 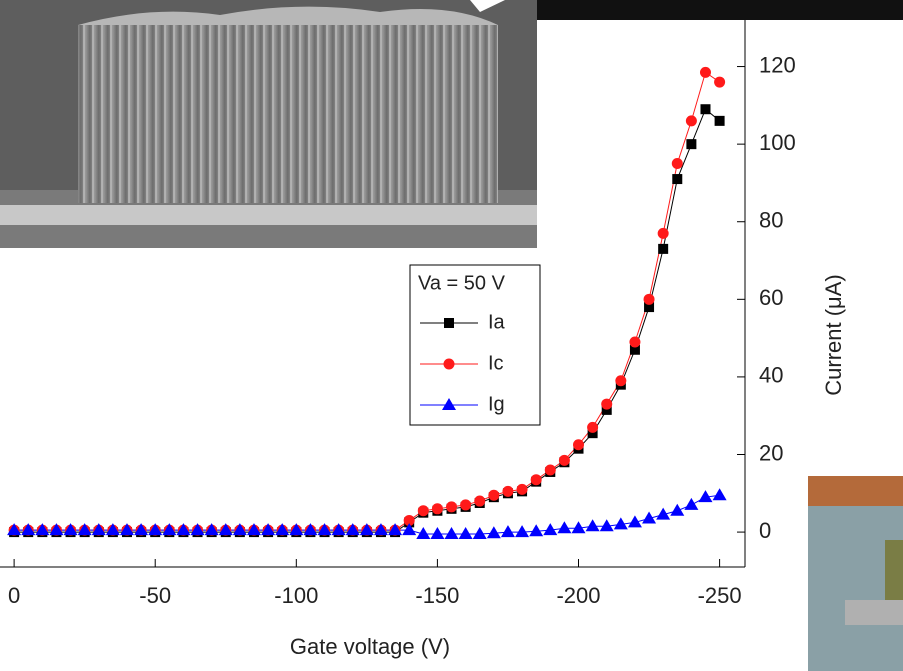 I want to click on y-tick-label: 40, so click(x=771, y=375).